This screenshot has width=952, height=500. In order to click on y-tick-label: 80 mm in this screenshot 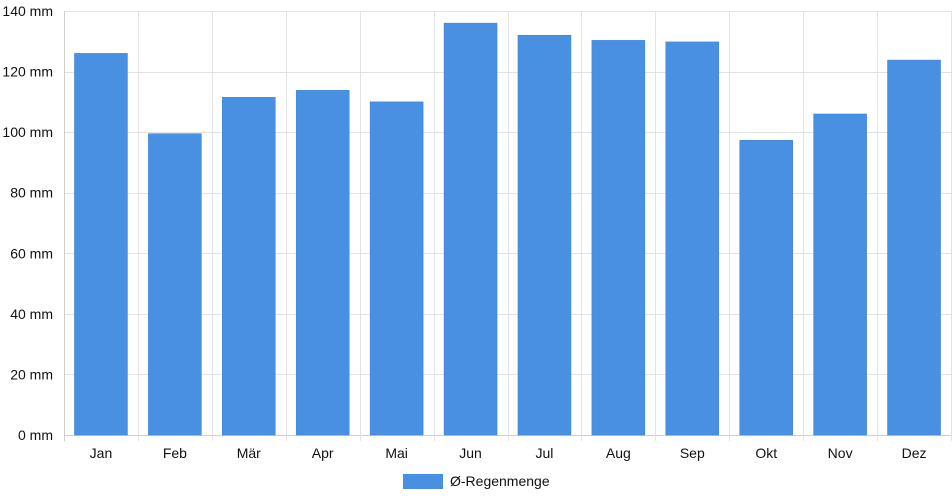, I will do `click(31, 193)`.